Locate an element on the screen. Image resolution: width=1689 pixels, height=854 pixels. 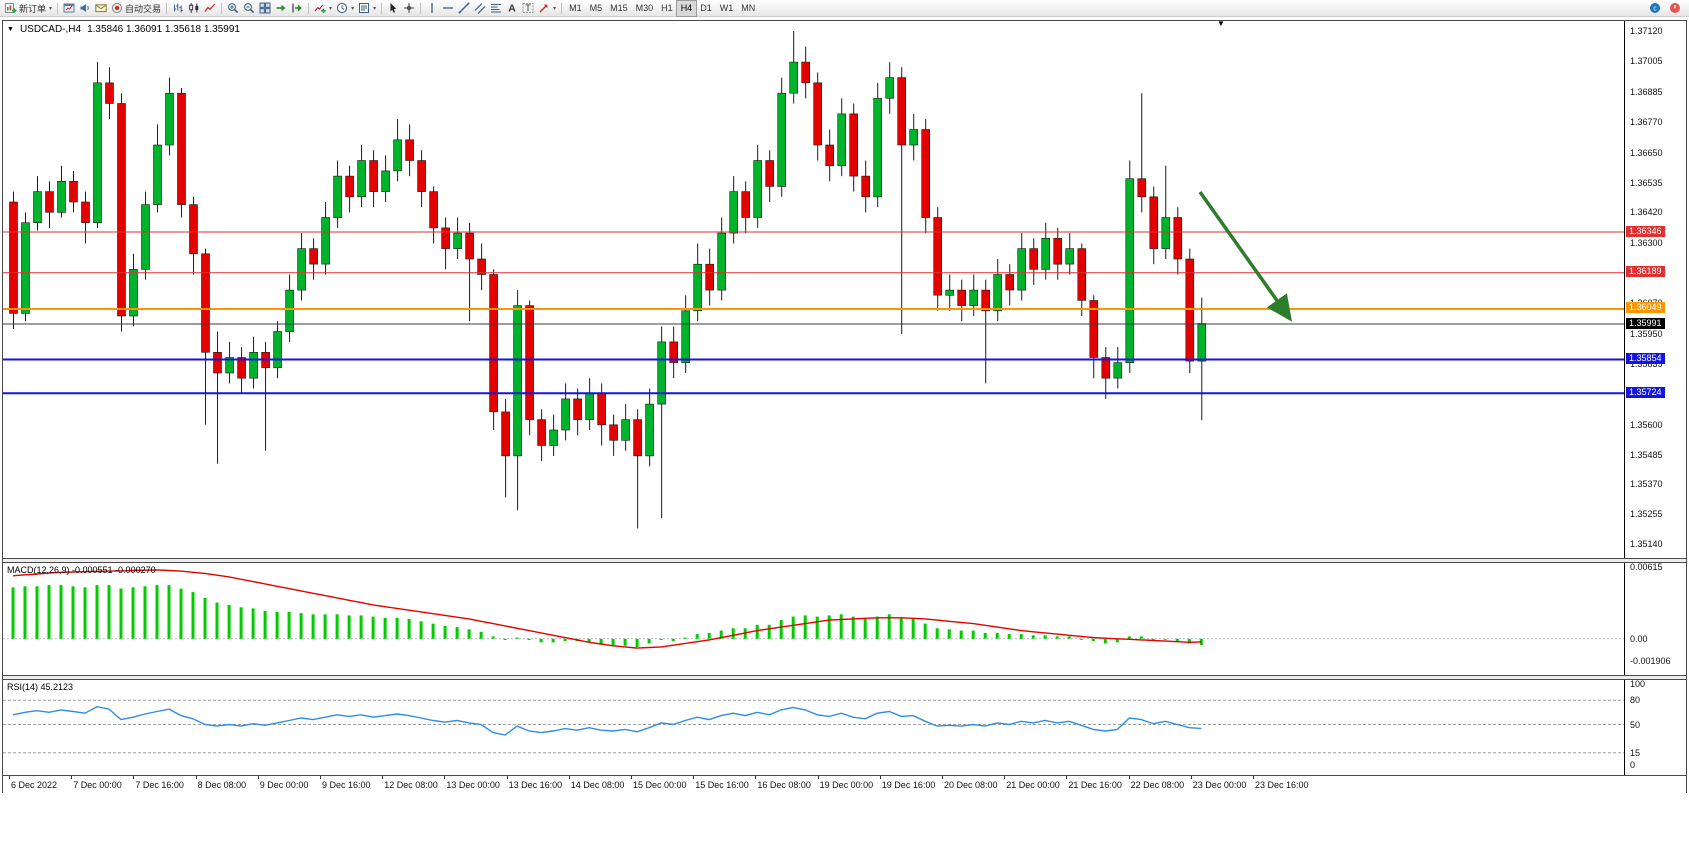
templates-button: ▾ is located at coordinates (367, 8).